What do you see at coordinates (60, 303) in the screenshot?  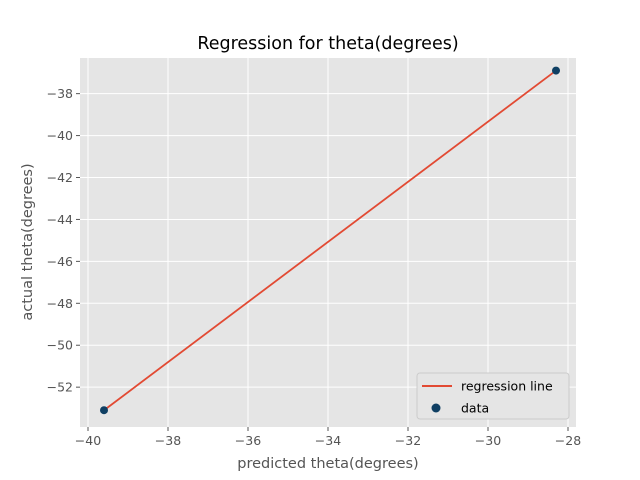 I see `y-tick-label: −48` at bounding box center [60, 303].